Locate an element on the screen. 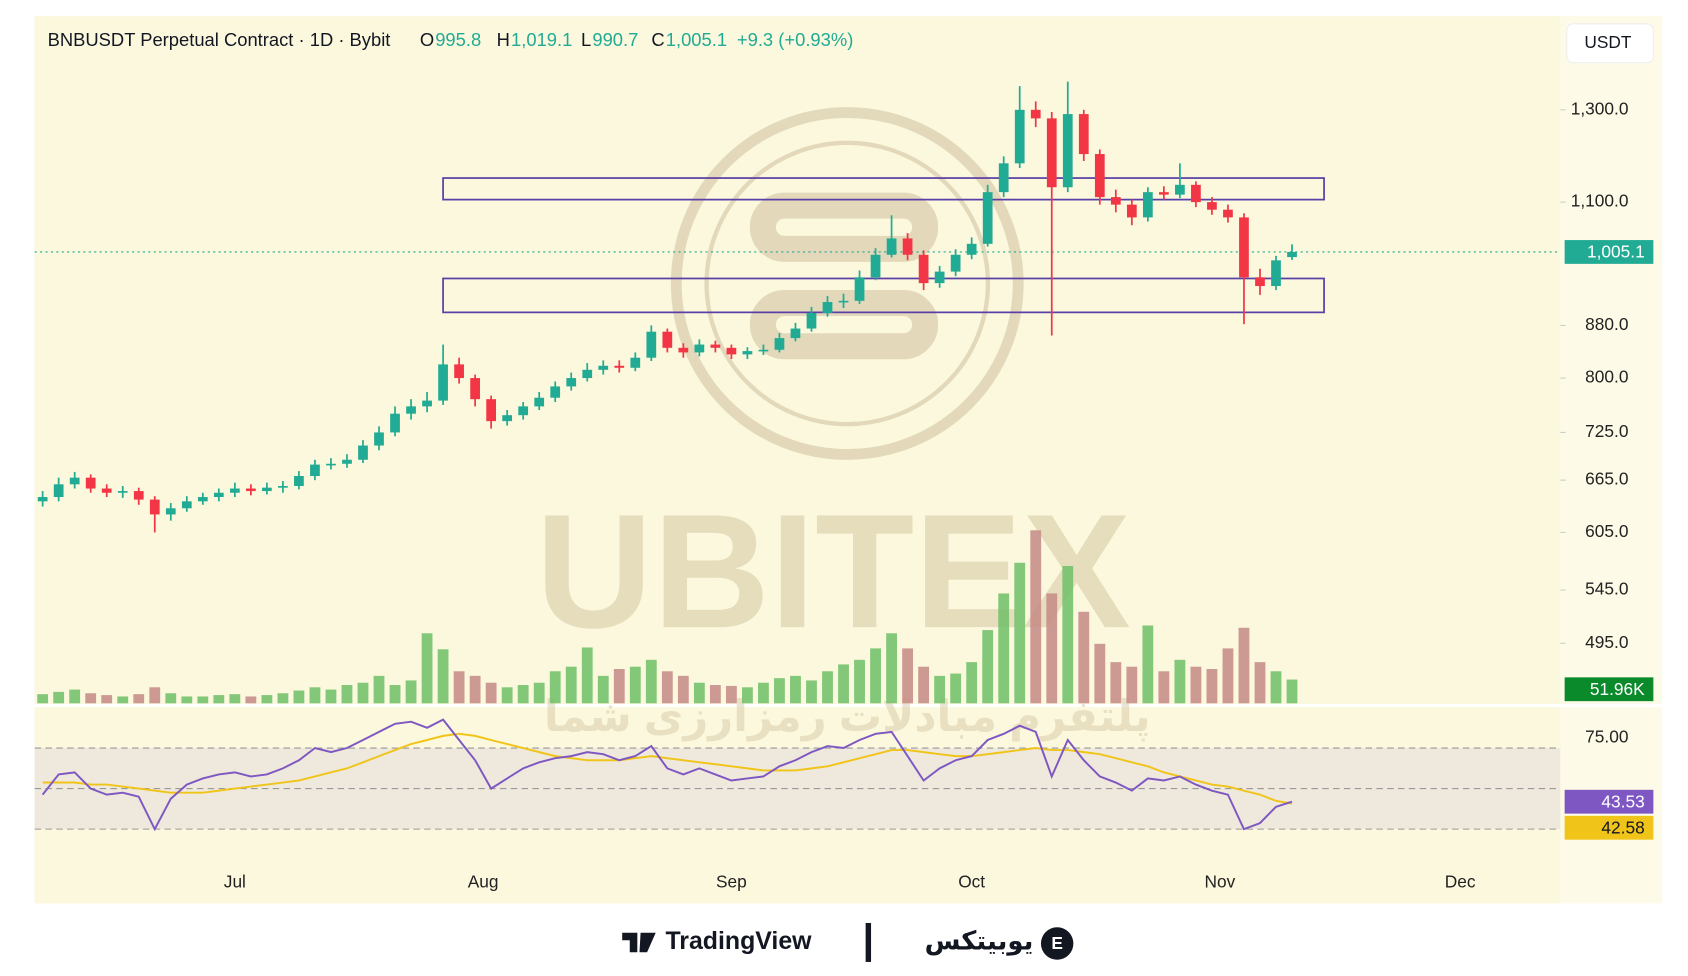 This screenshot has width=1688, height=976. volume-label-box is located at coordinates (1609, 689).